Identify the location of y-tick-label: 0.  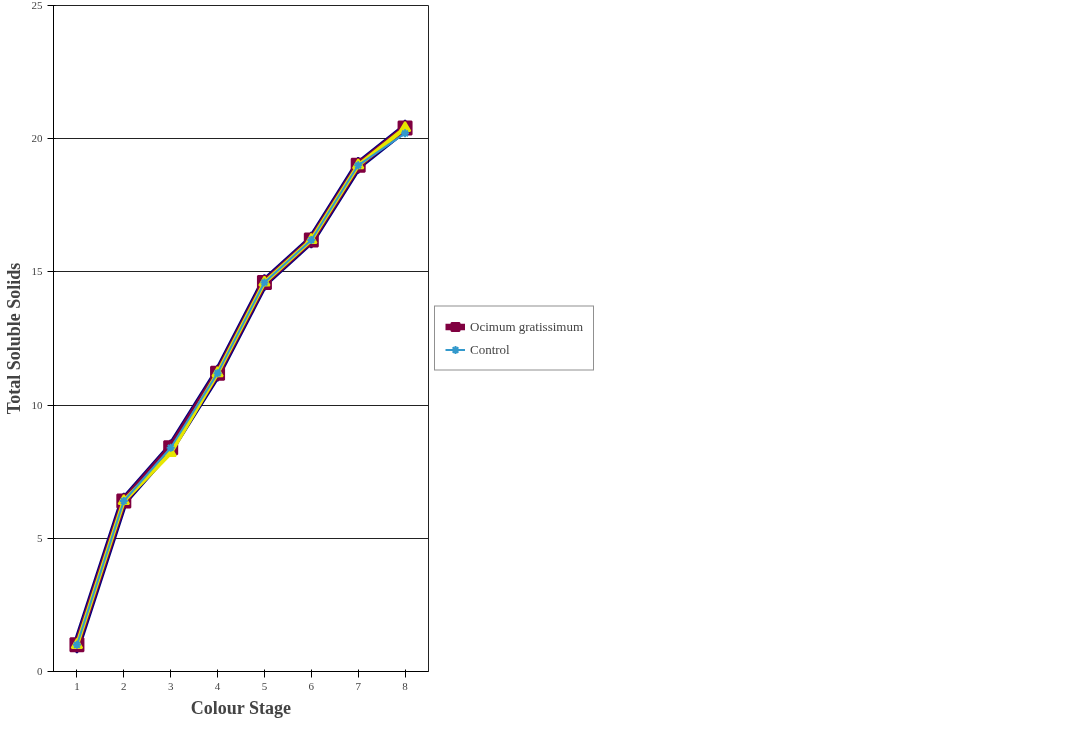
(40, 671).